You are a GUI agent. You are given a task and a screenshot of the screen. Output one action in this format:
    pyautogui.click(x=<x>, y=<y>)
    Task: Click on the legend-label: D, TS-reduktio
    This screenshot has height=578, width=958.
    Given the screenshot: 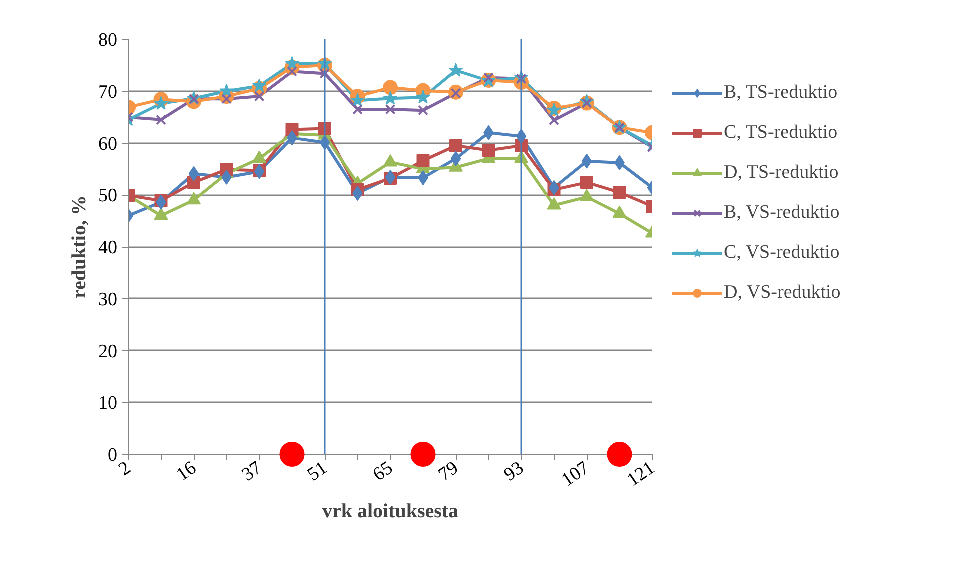 What is the action you would take?
    pyautogui.click(x=781, y=173)
    